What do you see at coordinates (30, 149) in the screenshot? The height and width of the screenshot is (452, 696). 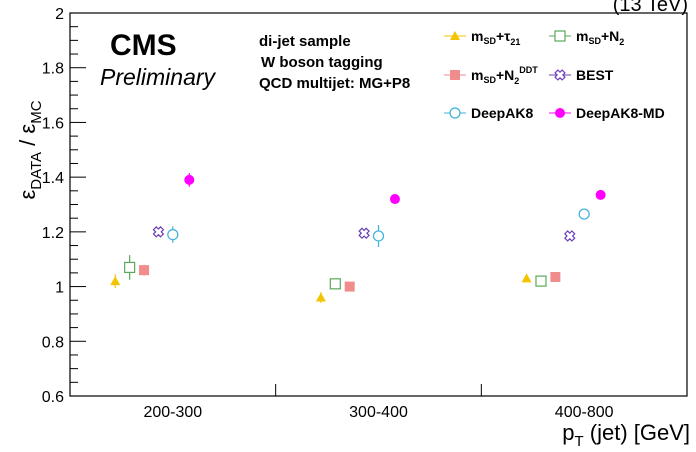 I see `y-axis-label: εDATA / εMC` at bounding box center [30, 149].